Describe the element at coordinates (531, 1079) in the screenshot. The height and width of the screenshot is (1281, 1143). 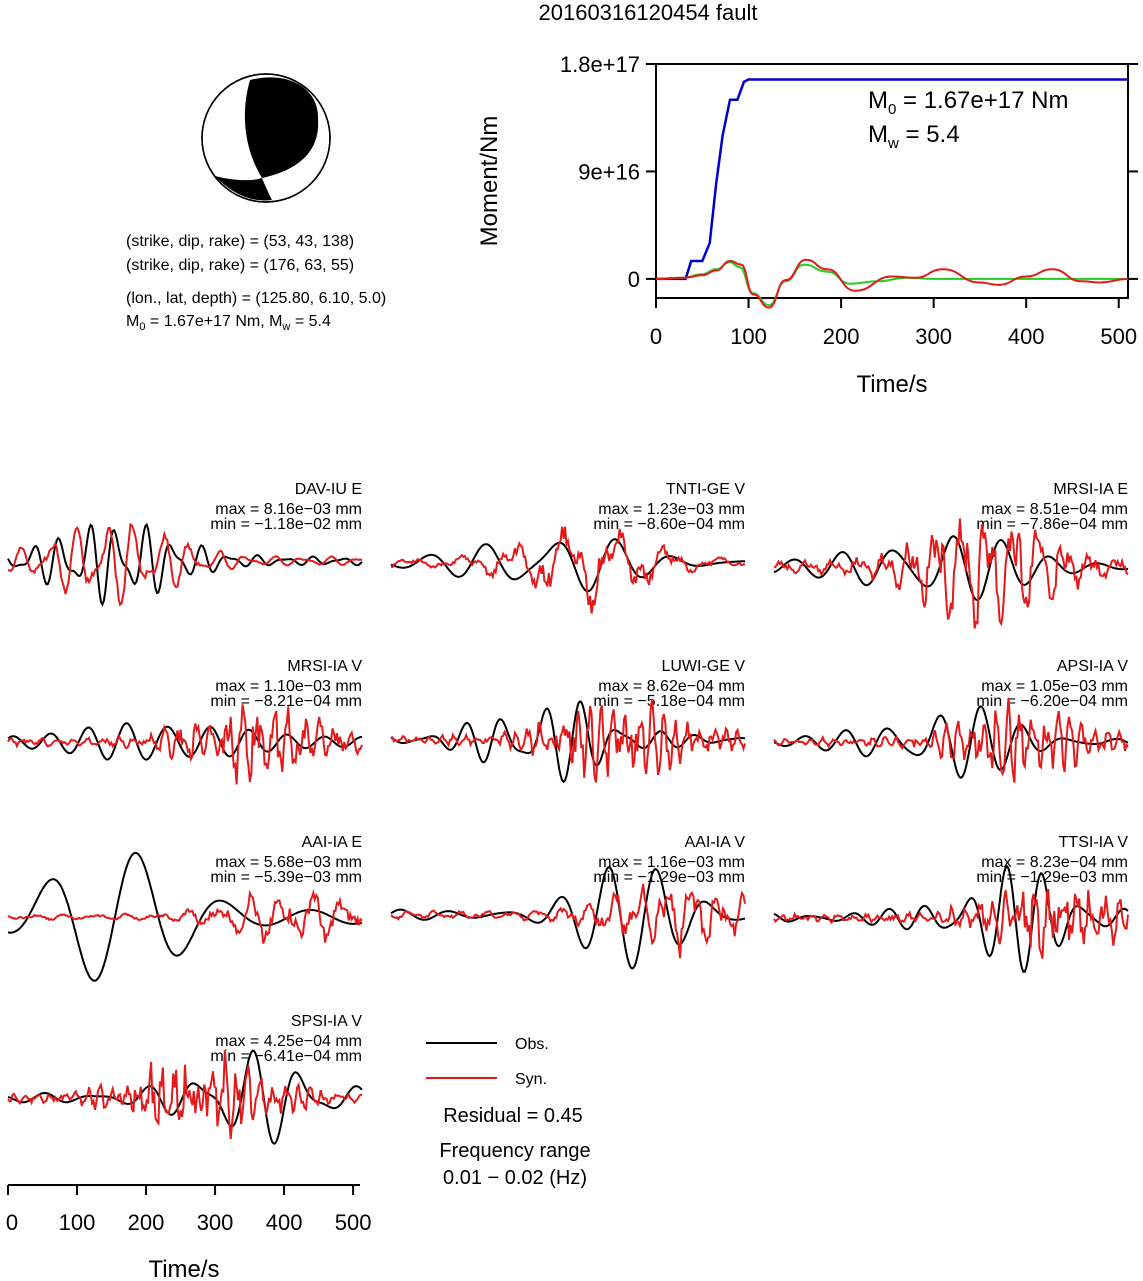
I see `legend-syn-label: Syn.` at that location.